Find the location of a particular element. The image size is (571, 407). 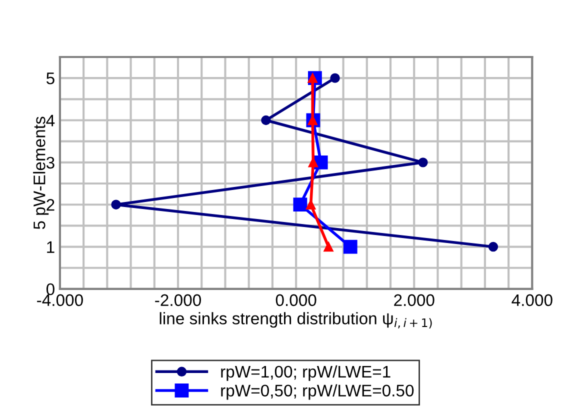

y-tick-label: 0 is located at coordinates (50, 289).